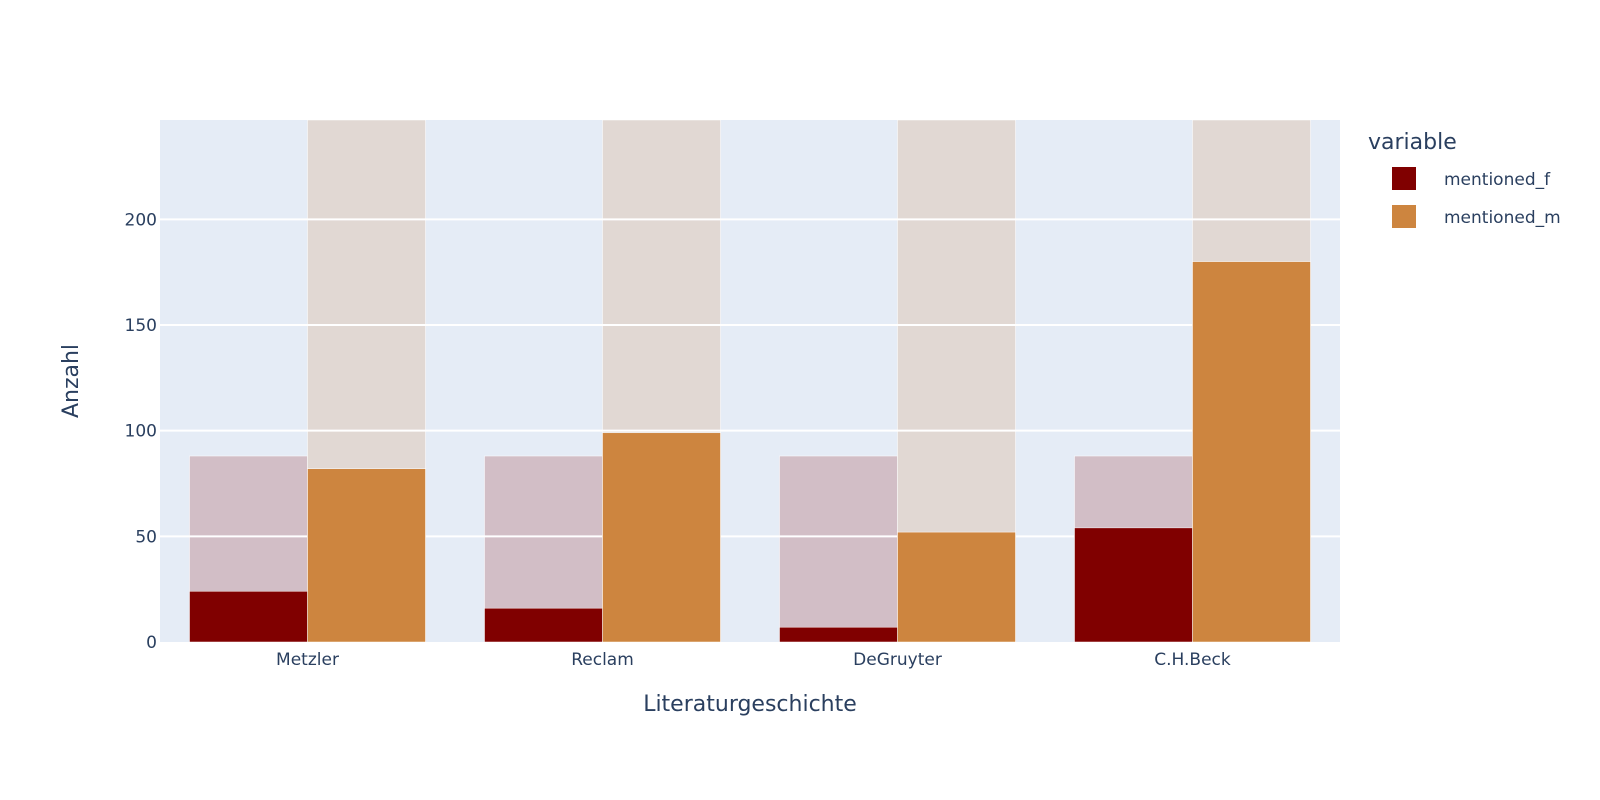 This screenshot has height=800, width=1600. I want to click on x-tick-label: Reclam, so click(602, 660).